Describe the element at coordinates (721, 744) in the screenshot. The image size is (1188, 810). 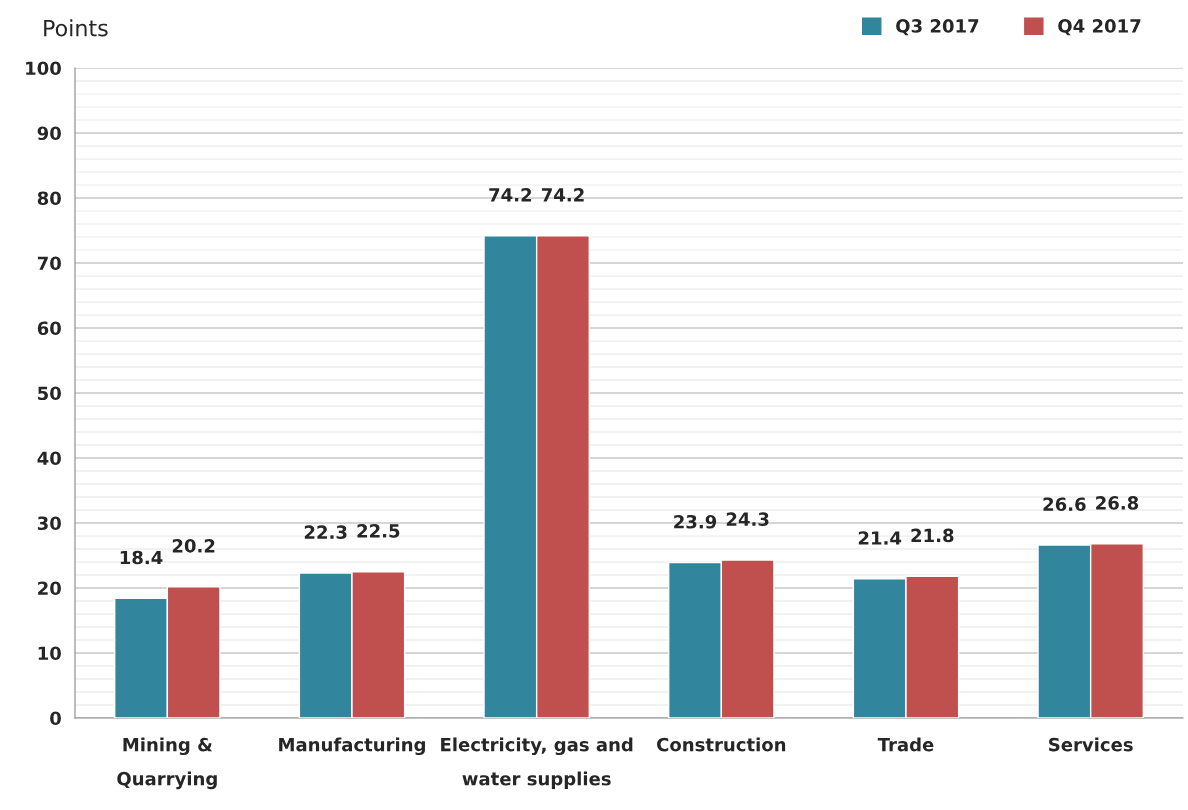
I see `x-tick-label: Construction` at that location.